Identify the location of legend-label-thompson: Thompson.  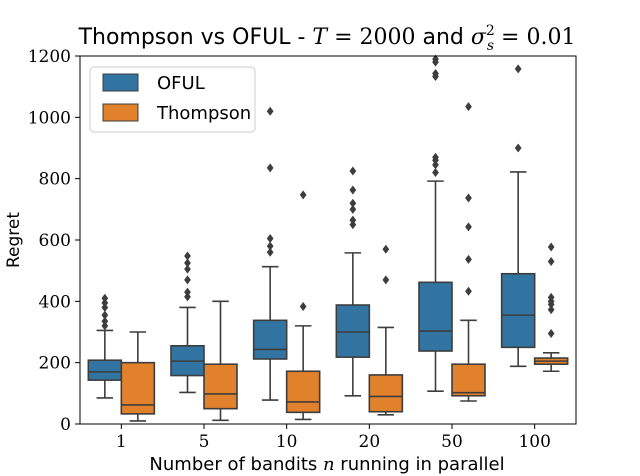
(203, 113).